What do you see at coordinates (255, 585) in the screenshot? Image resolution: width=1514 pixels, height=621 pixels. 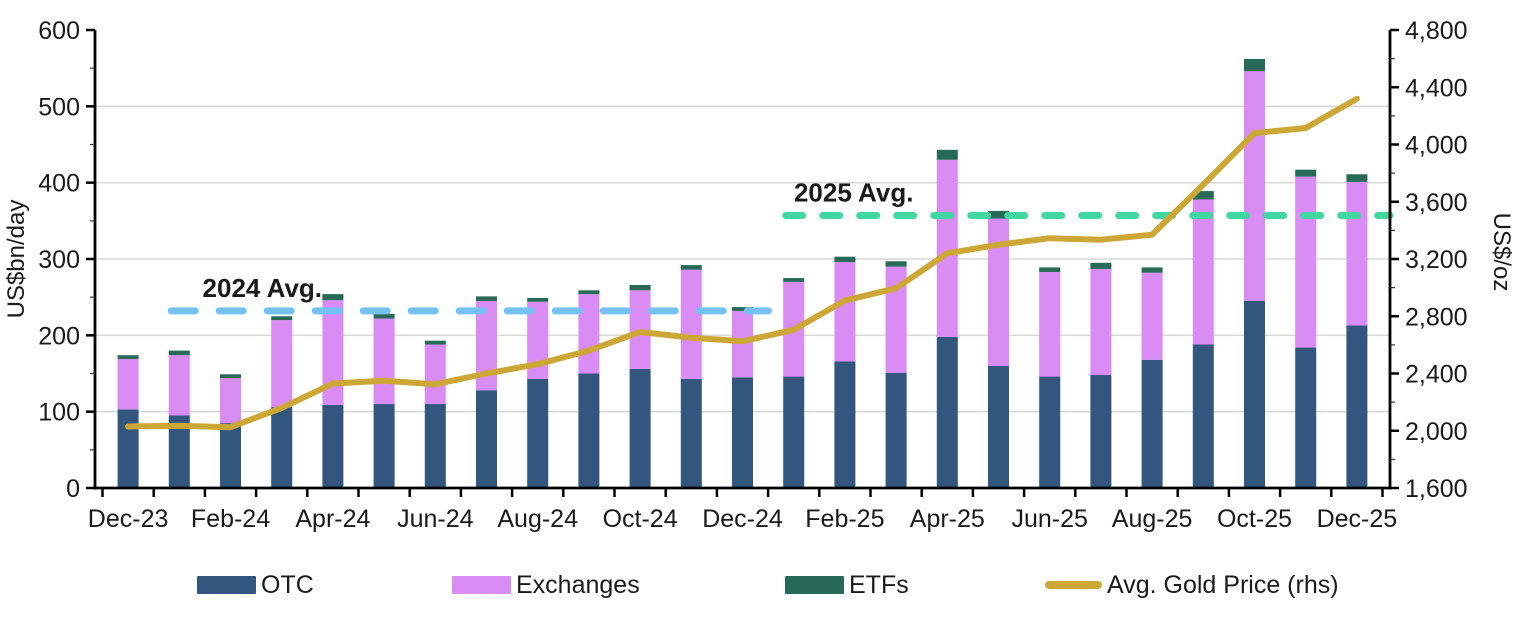 I see `legend-item-otc: OTC` at bounding box center [255, 585].